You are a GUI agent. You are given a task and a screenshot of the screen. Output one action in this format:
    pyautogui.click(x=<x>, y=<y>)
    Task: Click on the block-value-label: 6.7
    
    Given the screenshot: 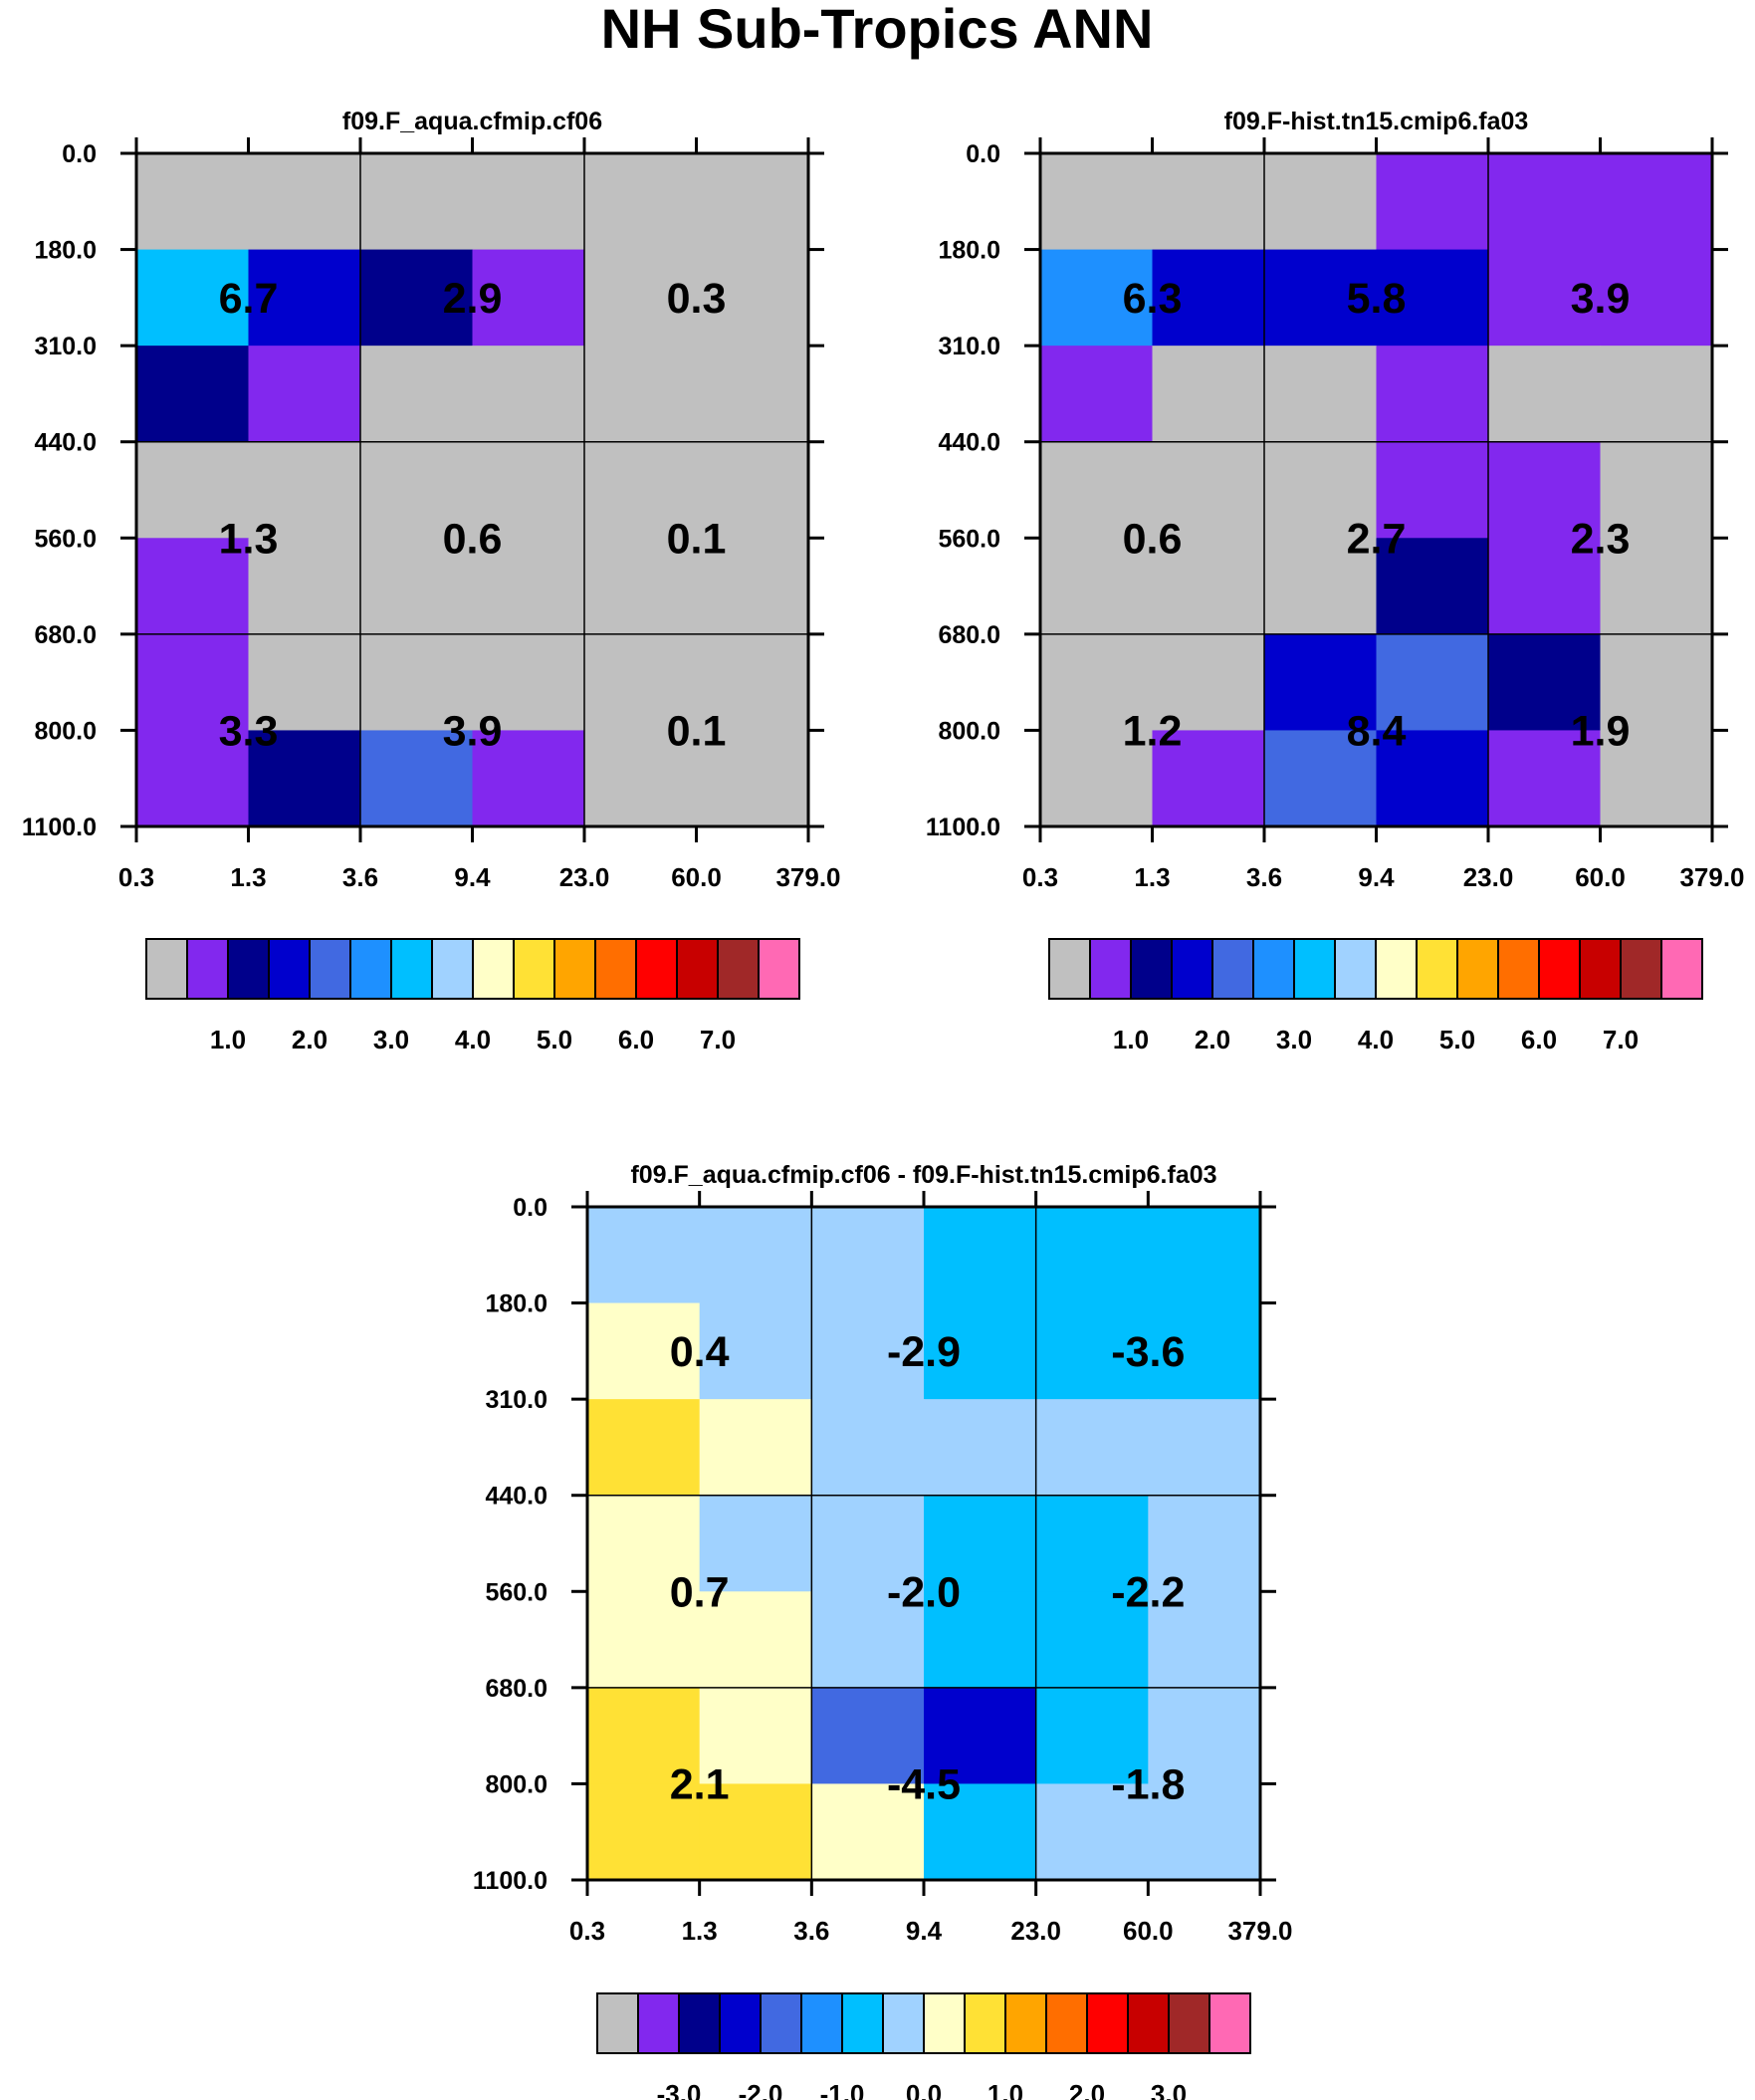 What is the action you would take?
    pyautogui.click(x=249, y=299)
    